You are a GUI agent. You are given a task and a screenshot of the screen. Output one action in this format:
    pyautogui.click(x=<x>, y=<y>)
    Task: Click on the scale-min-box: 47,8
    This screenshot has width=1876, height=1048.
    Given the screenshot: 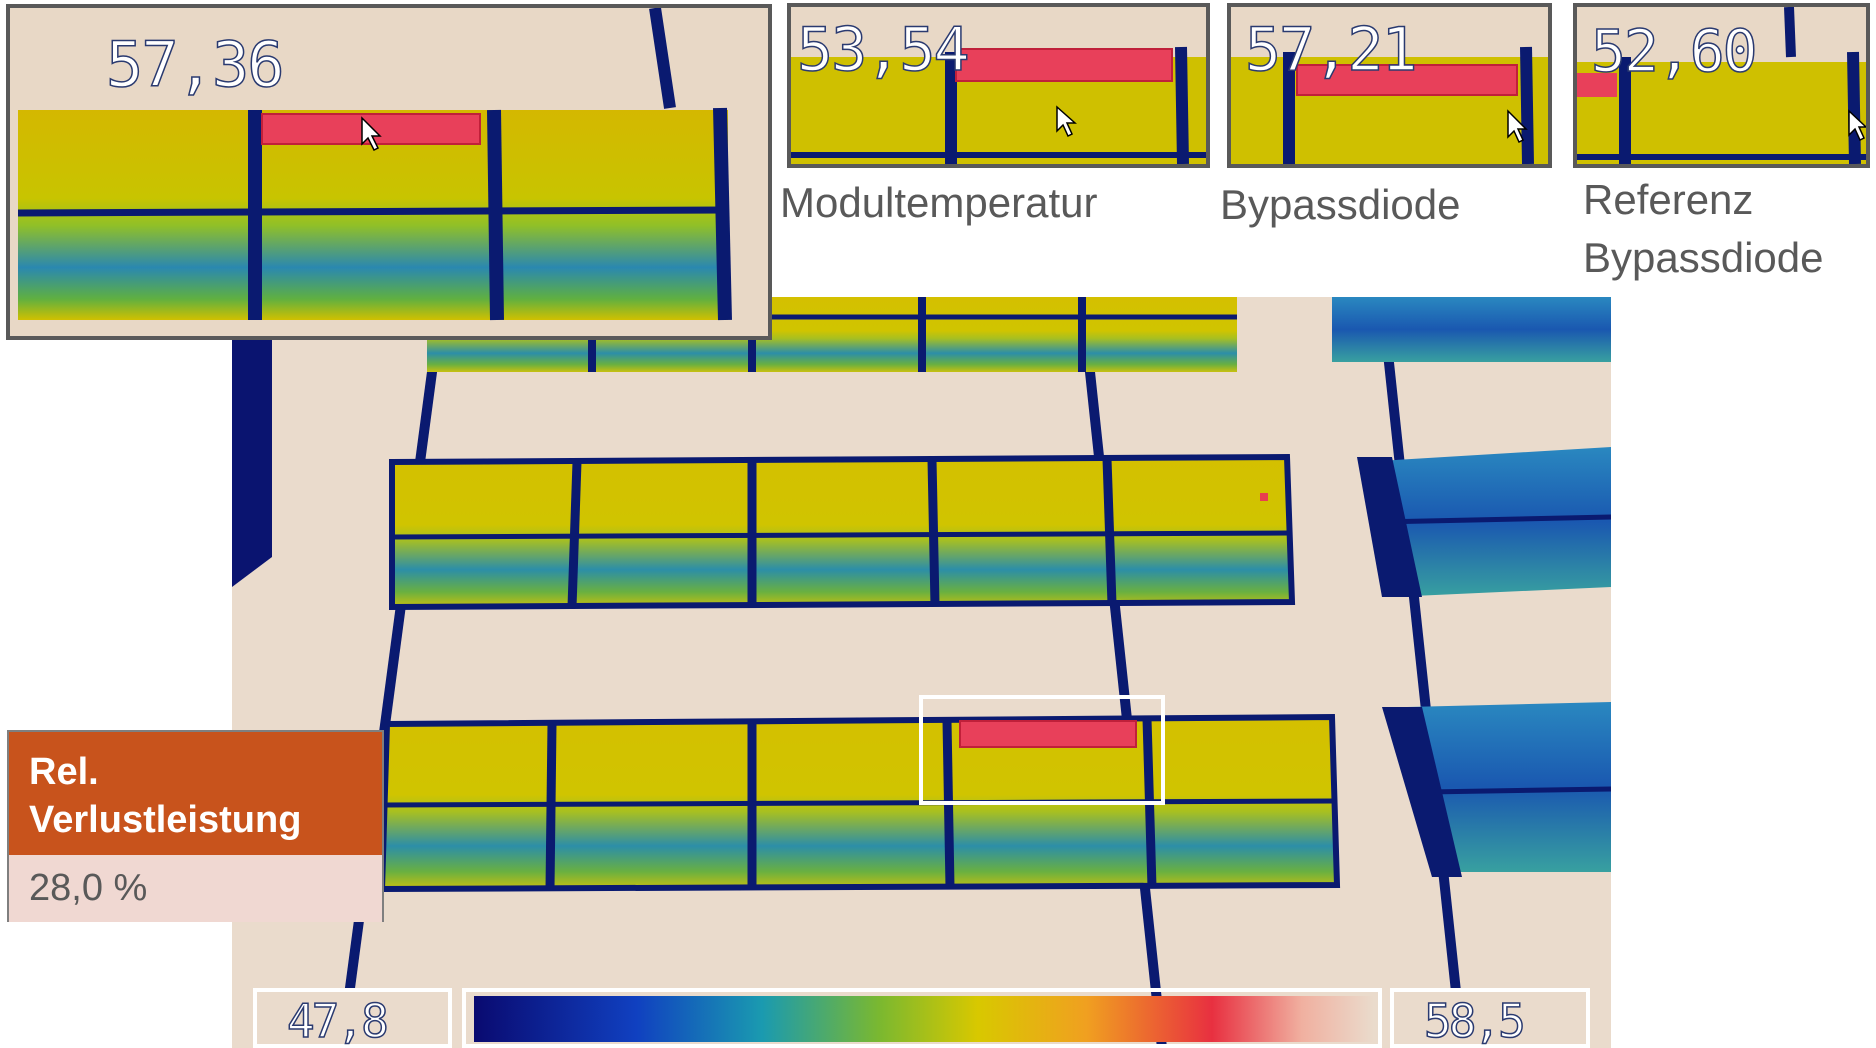 What is the action you would take?
    pyautogui.click(x=352, y=1018)
    